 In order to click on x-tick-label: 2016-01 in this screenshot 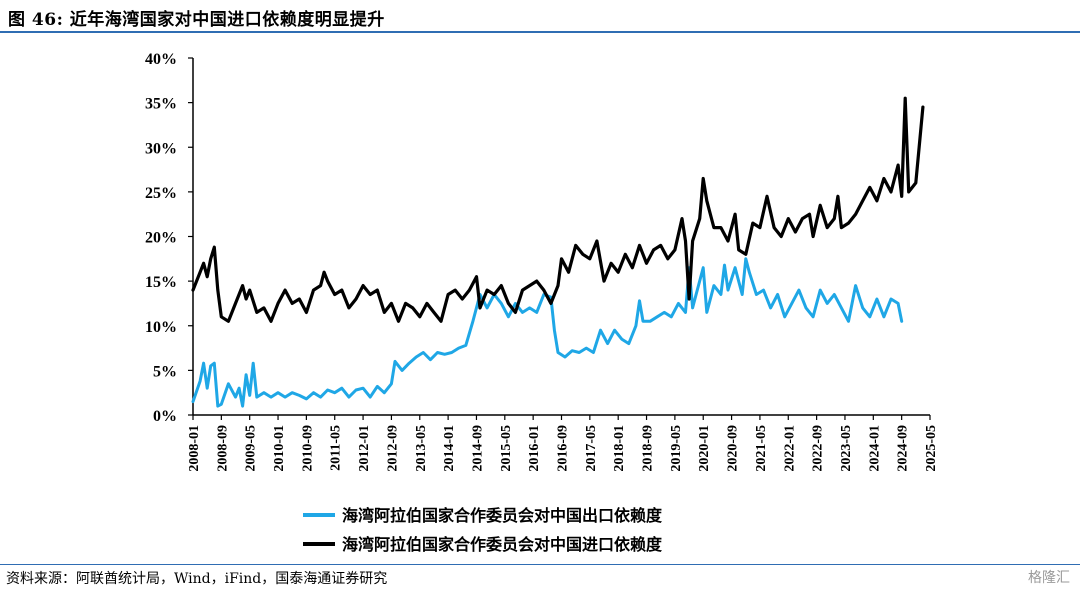, I will do `click(534, 448)`.